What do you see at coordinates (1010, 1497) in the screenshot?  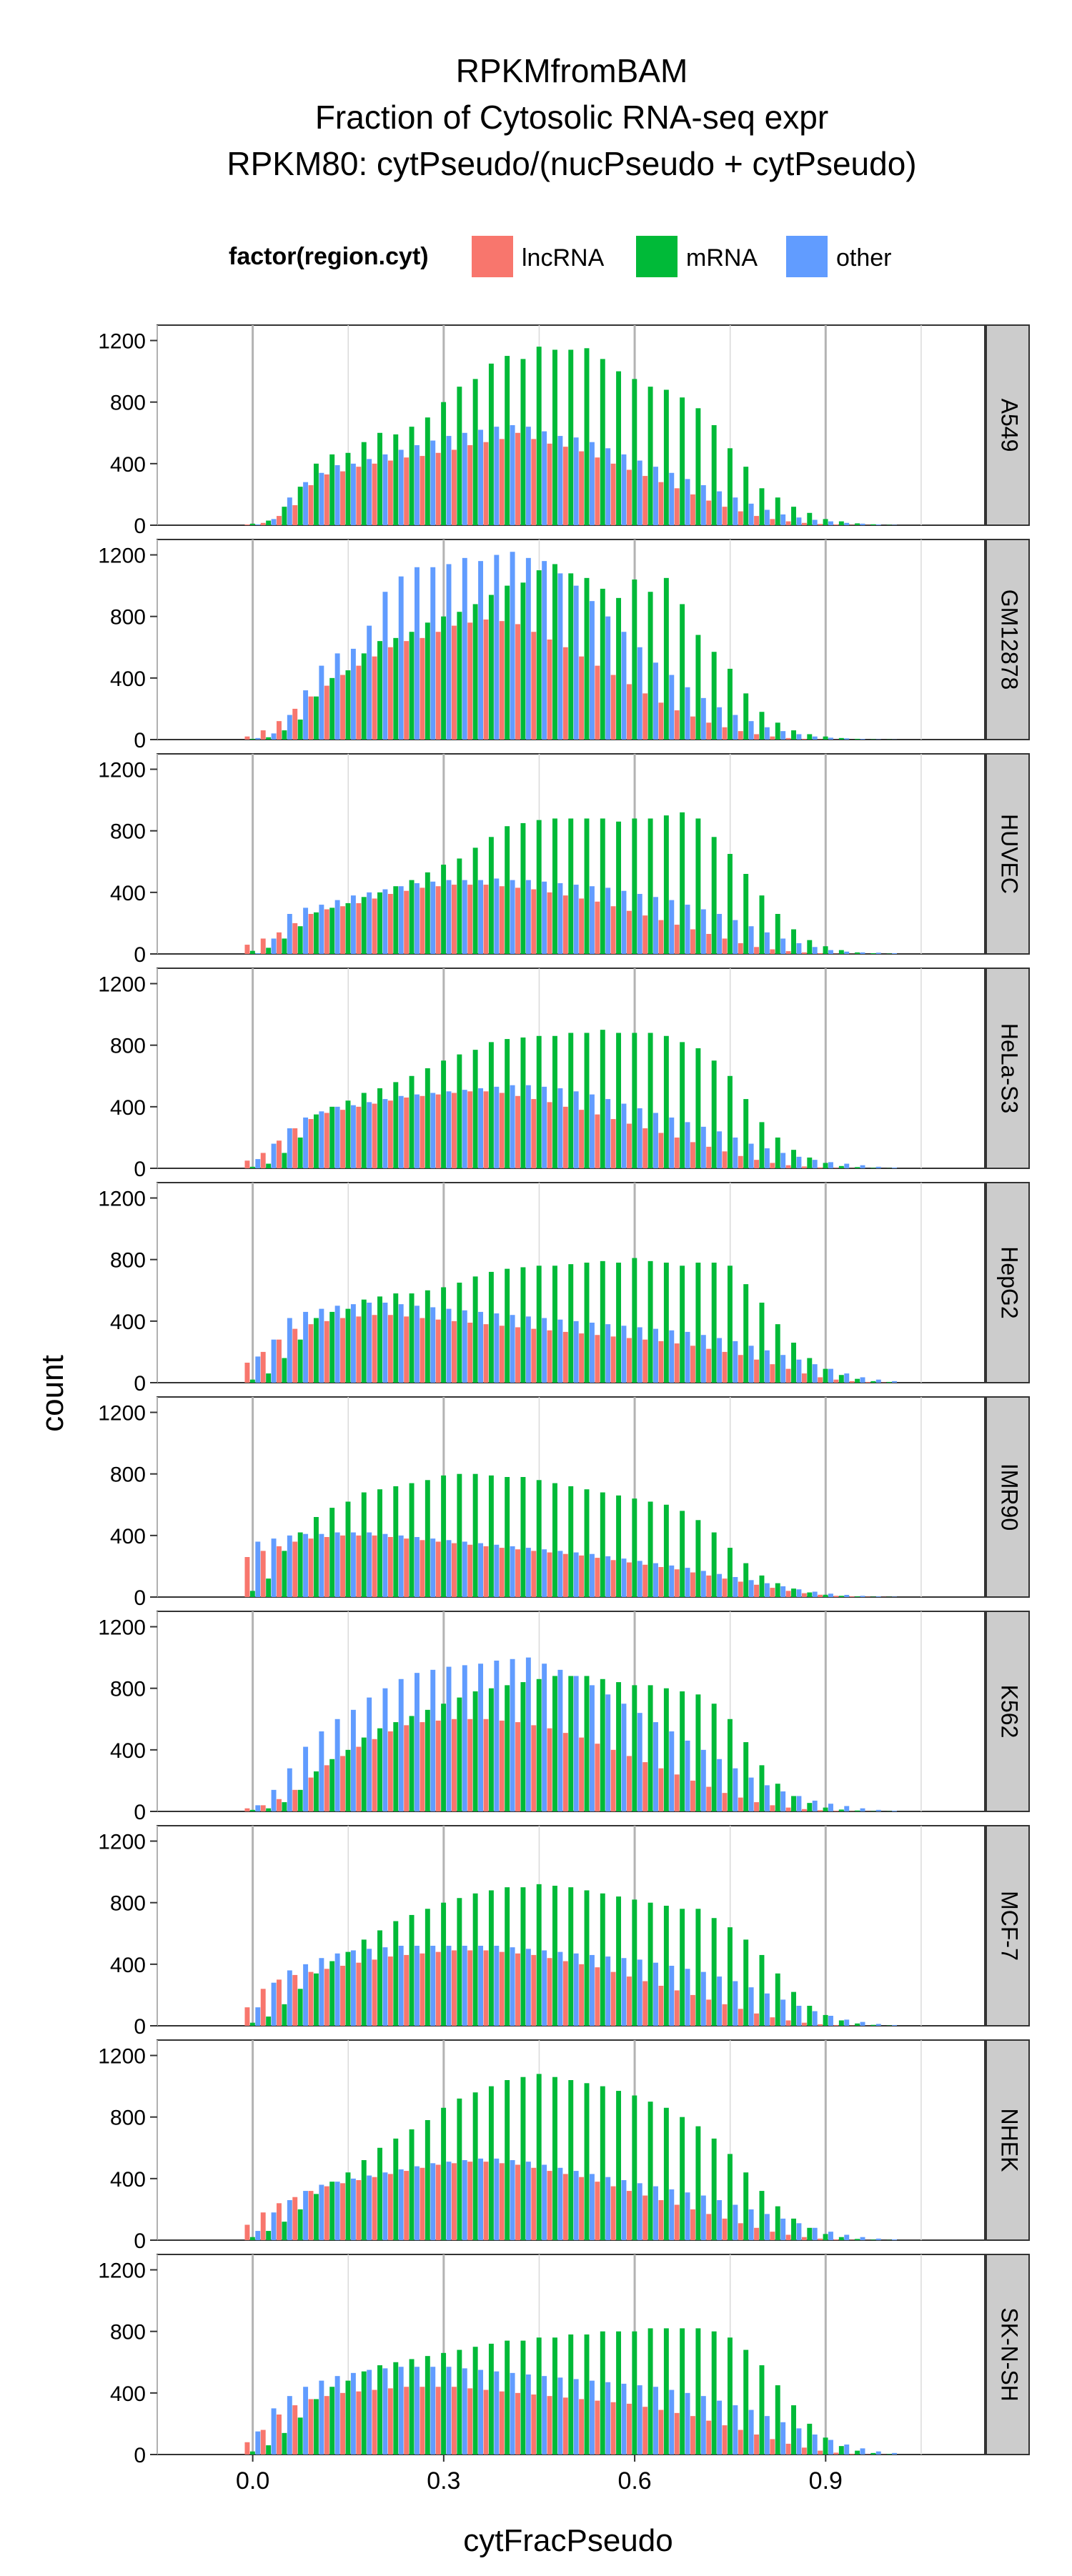 I see `facet-label: IMR90` at bounding box center [1010, 1497].